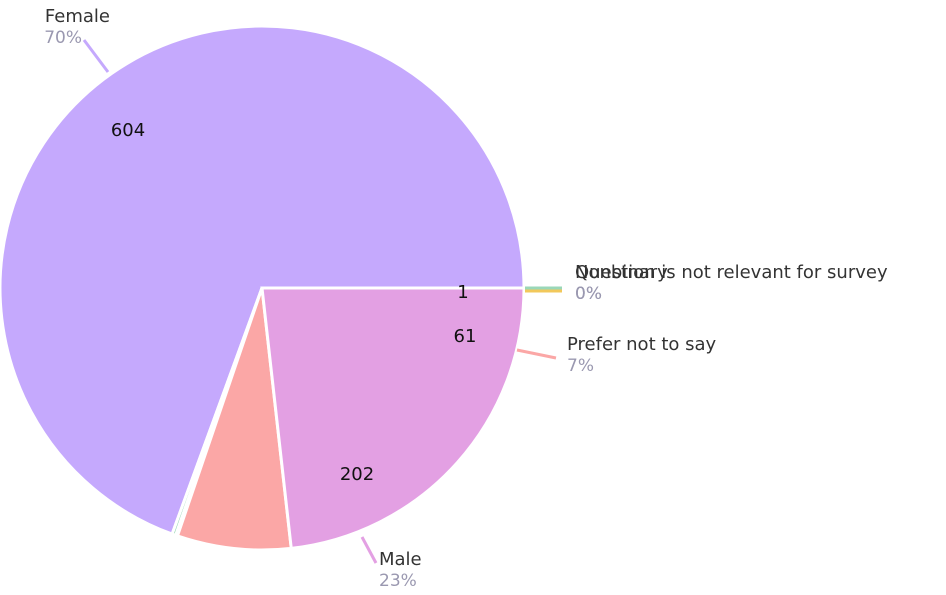 This screenshot has width=946, height=595. Describe the element at coordinates (731, 272) in the screenshot. I see `slice-category-label: Question is not relevant for survey` at that location.